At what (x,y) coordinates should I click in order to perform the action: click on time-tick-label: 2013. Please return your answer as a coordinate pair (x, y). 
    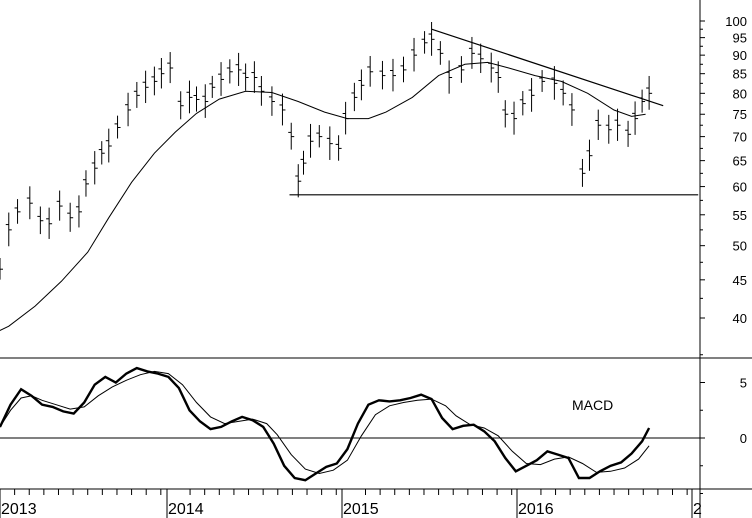
    Looking at the image, I should click on (19, 509).